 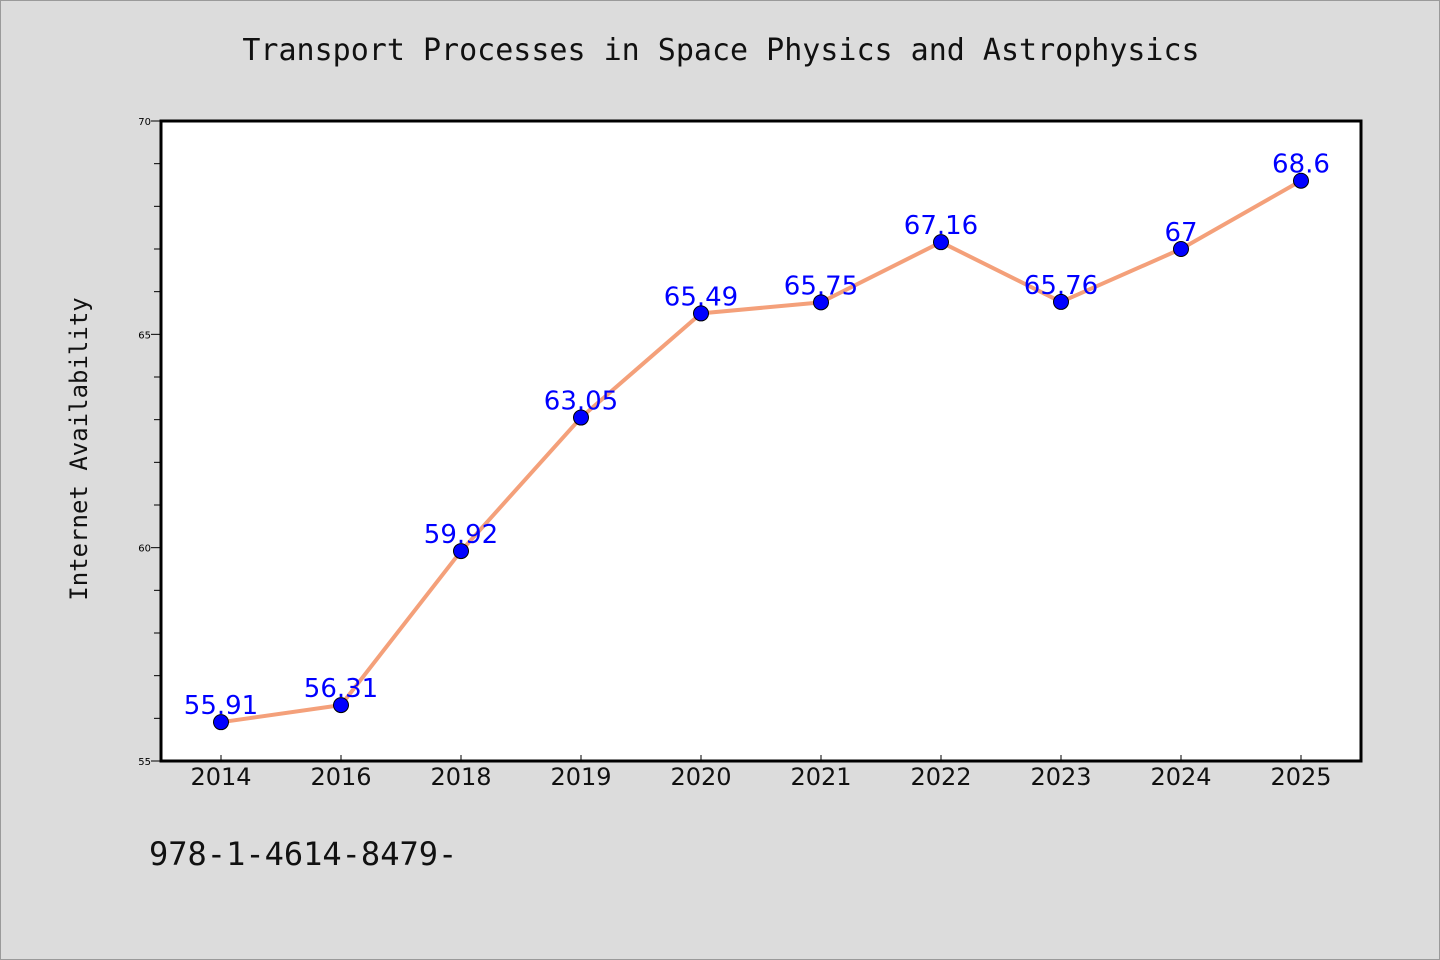 What do you see at coordinates (701, 297) in the screenshot?
I see `data-label: 65.49` at bounding box center [701, 297].